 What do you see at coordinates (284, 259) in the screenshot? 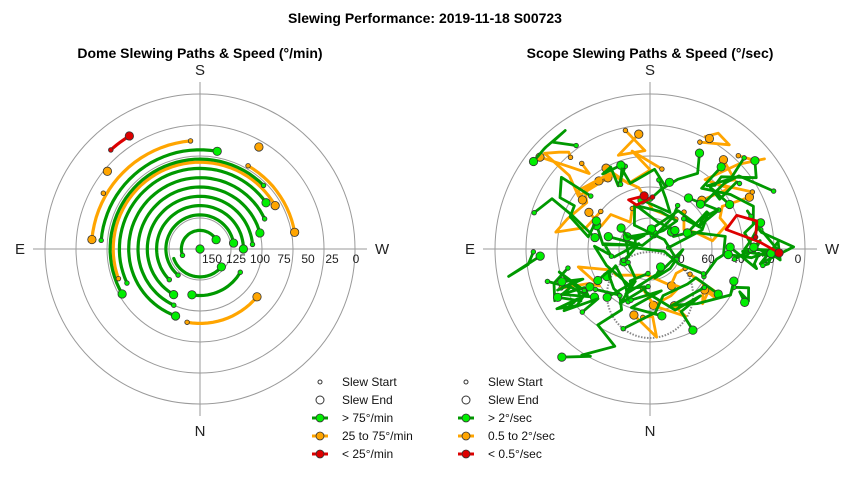
I see `radial-tick-label: 75` at bounding box center [284, 259].